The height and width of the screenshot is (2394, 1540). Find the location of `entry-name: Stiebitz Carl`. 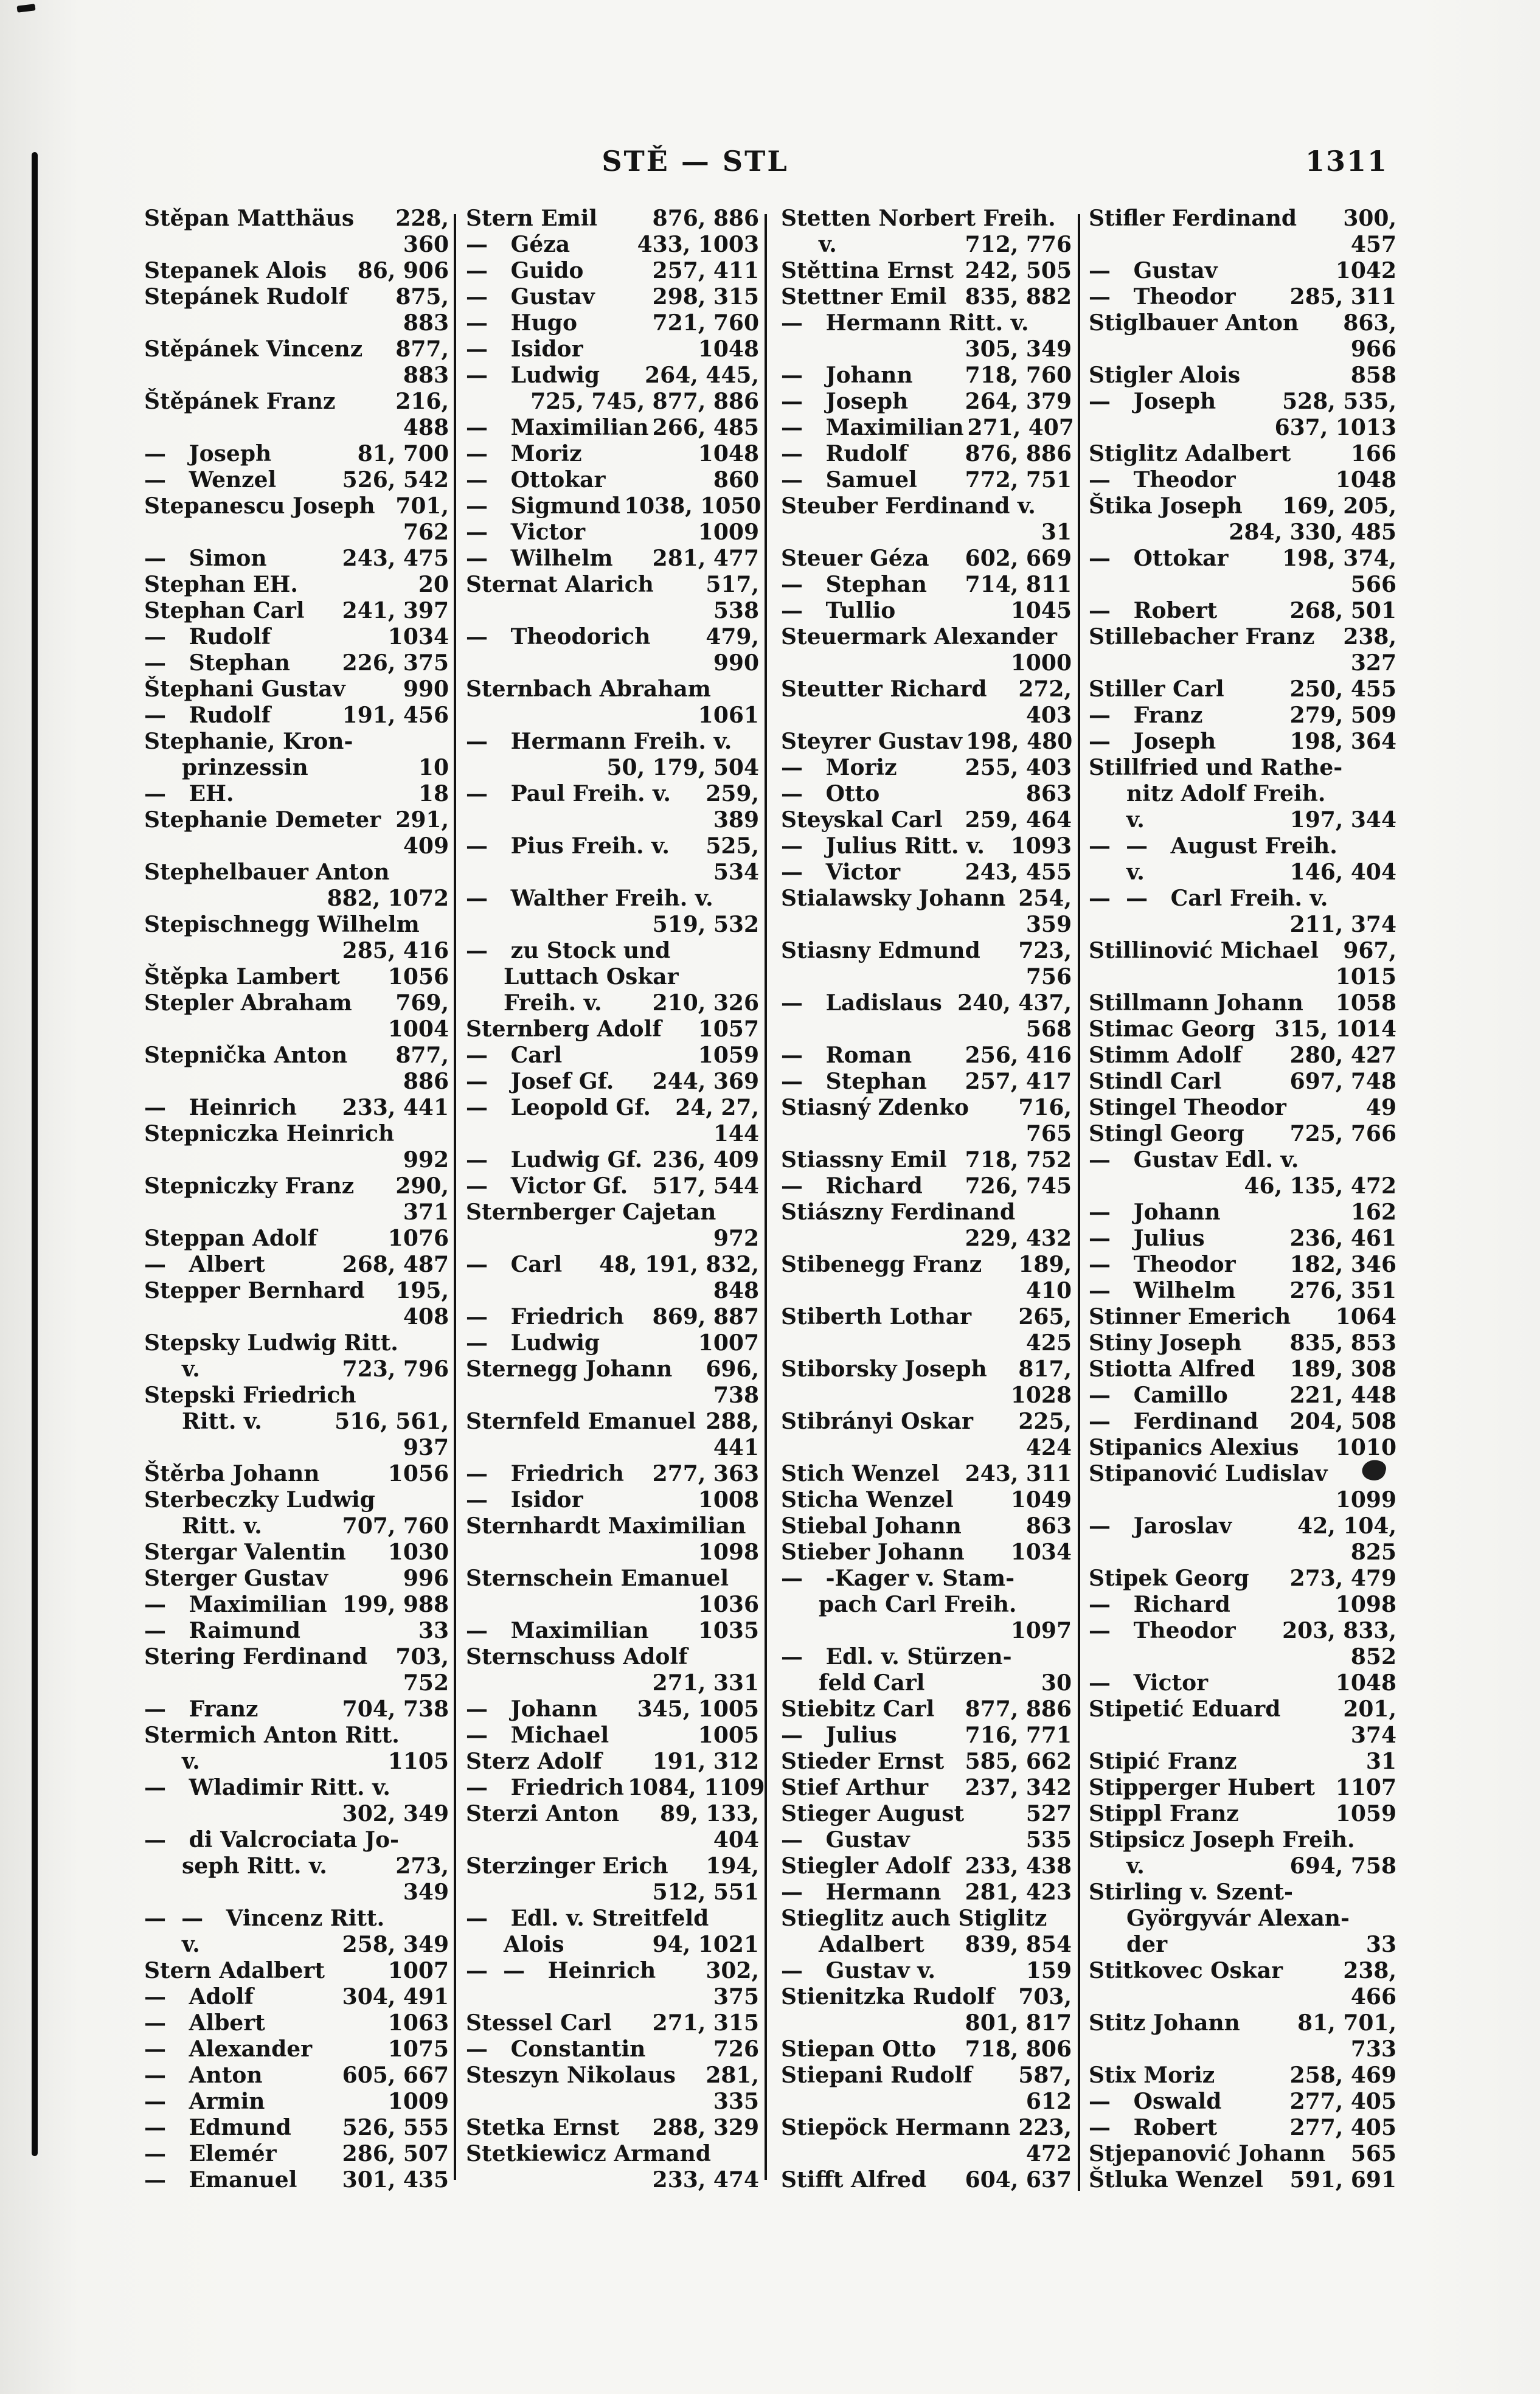

entry-name: Stiebitz Carl is located at coordinates (858, 1709).